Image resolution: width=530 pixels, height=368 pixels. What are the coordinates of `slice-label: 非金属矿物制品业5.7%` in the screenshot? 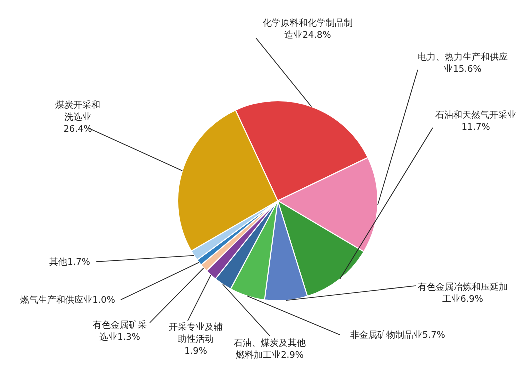 It's located at (398, 335).